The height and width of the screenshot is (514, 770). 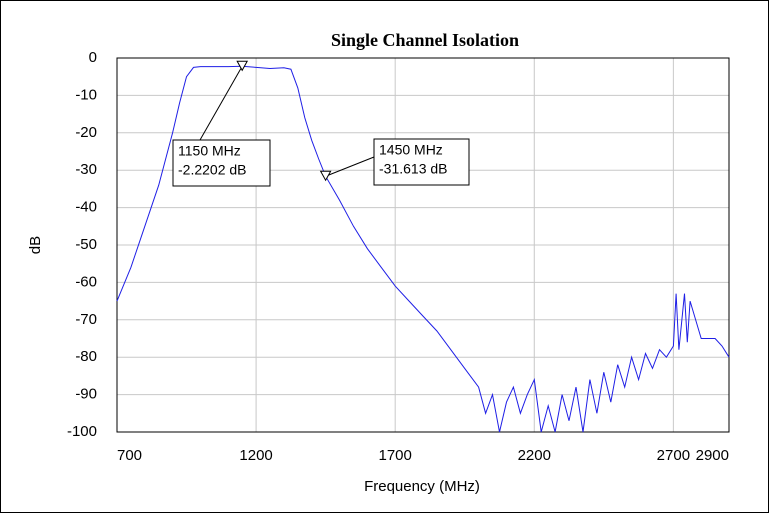 What do you see at coordinates (86, 207) in the screenshot?
I see `y-tick-label: -40` at bounding box center [86, 207].